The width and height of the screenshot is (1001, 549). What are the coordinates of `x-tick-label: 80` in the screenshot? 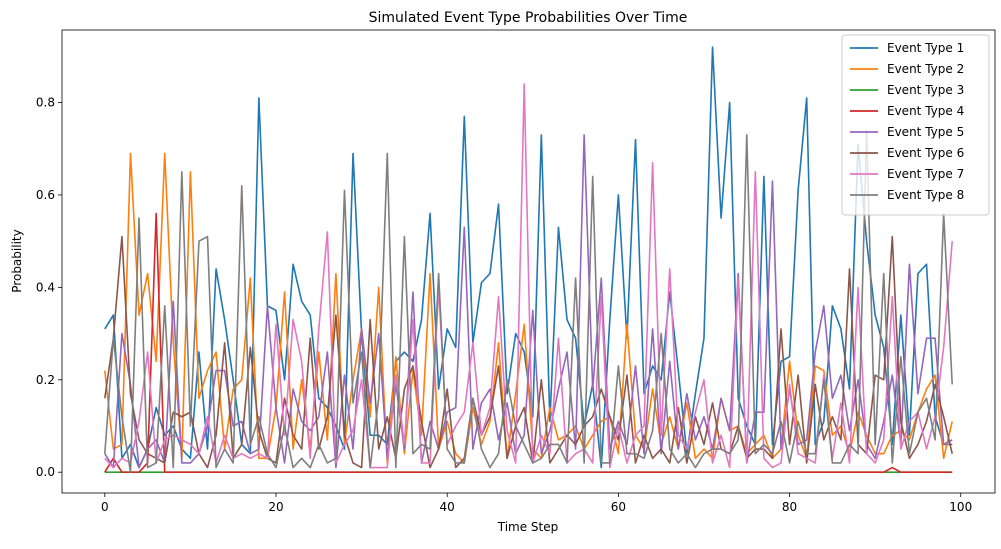 It's located at (789, 507).